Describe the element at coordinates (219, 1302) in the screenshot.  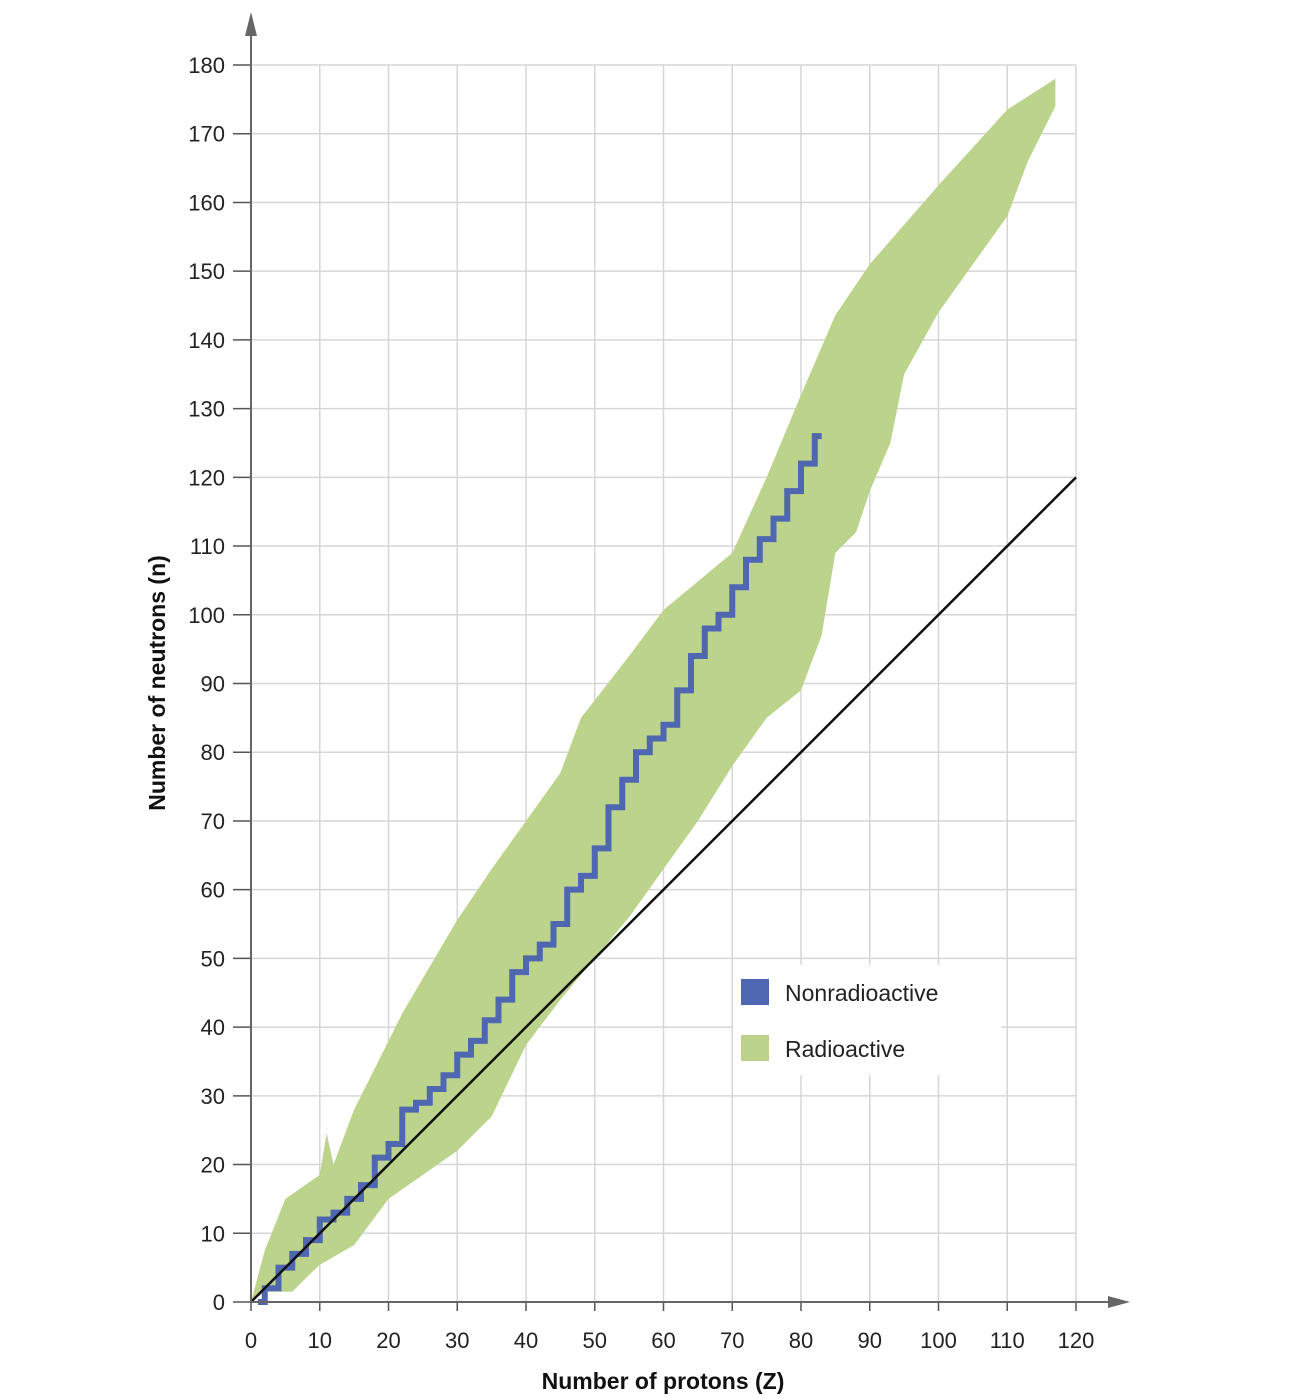
I see `y-tick-label: 0` at that location.